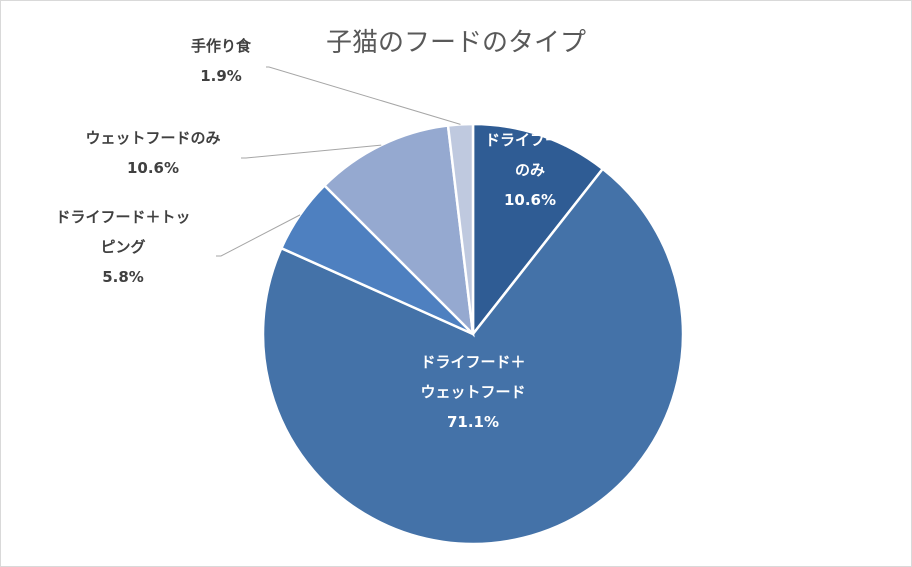 This screenshot has width=912, height=567. What do you see at coordinates (530, 140) in the screenshot?
I see `data-label-category: ドライフード` at bounding box center [530, 140].